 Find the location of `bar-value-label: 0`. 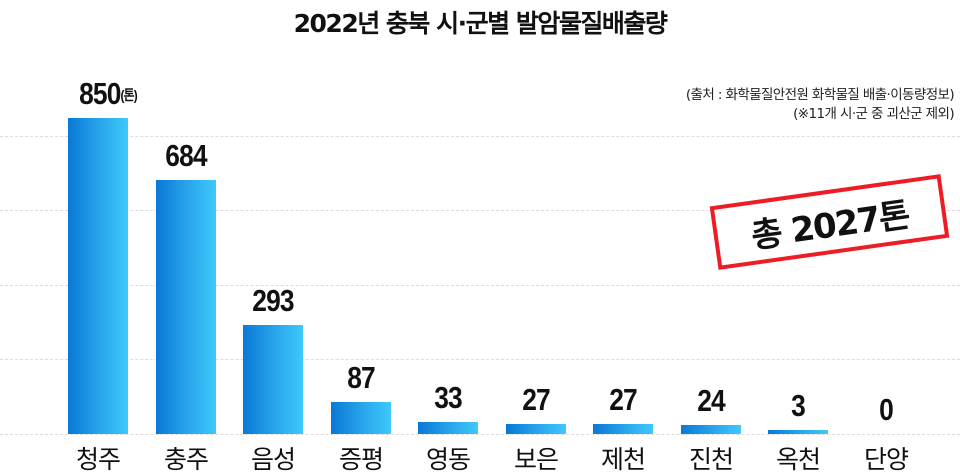

bar-value-label: 0 is located at coordinates (886, 410).